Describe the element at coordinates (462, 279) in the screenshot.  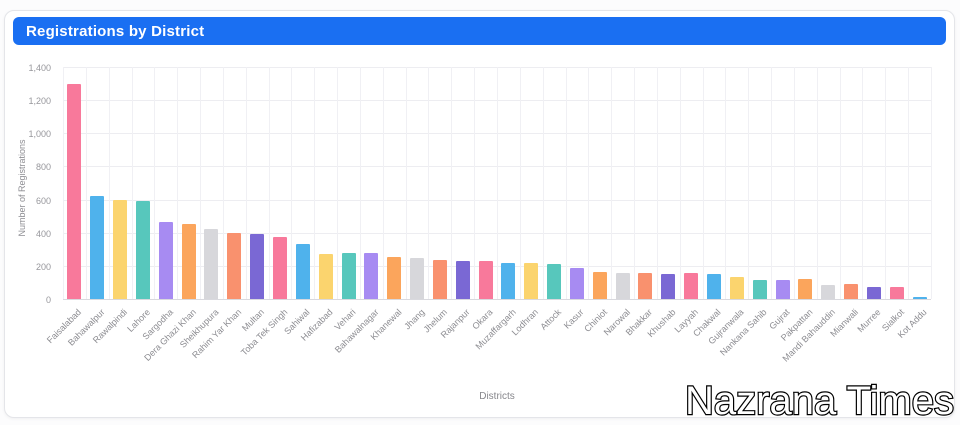
I see `bar-rajanpur` at that location.